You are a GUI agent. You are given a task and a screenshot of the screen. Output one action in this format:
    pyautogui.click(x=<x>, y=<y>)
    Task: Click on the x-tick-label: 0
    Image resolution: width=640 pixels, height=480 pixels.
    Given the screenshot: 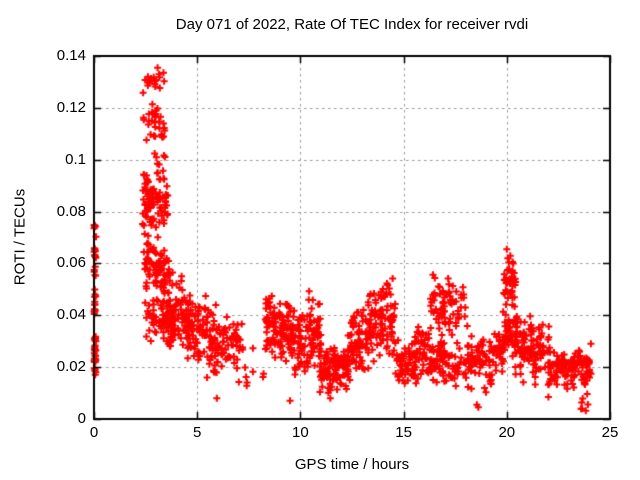 What is the action you would take?
    pyautogui.click(x=94, y=432)
    